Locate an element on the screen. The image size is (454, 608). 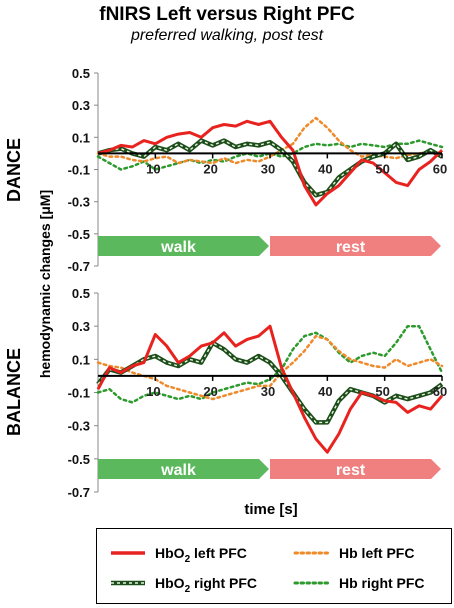
legend-entry-hb_right: Hb right PFC is located at coordinates (359, 583).